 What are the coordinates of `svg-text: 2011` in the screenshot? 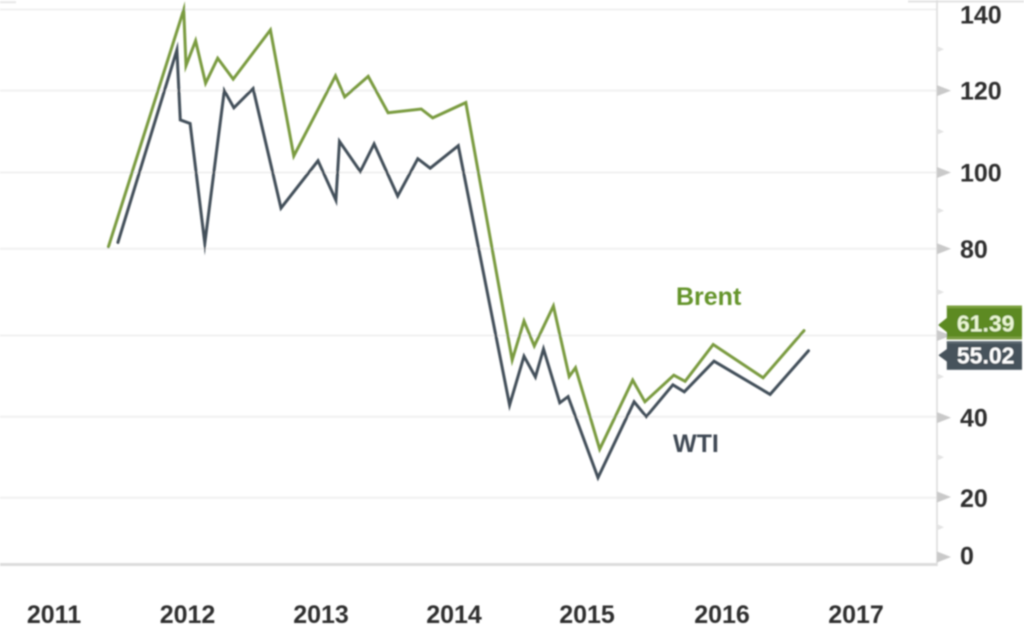 It's located at (54, 614).